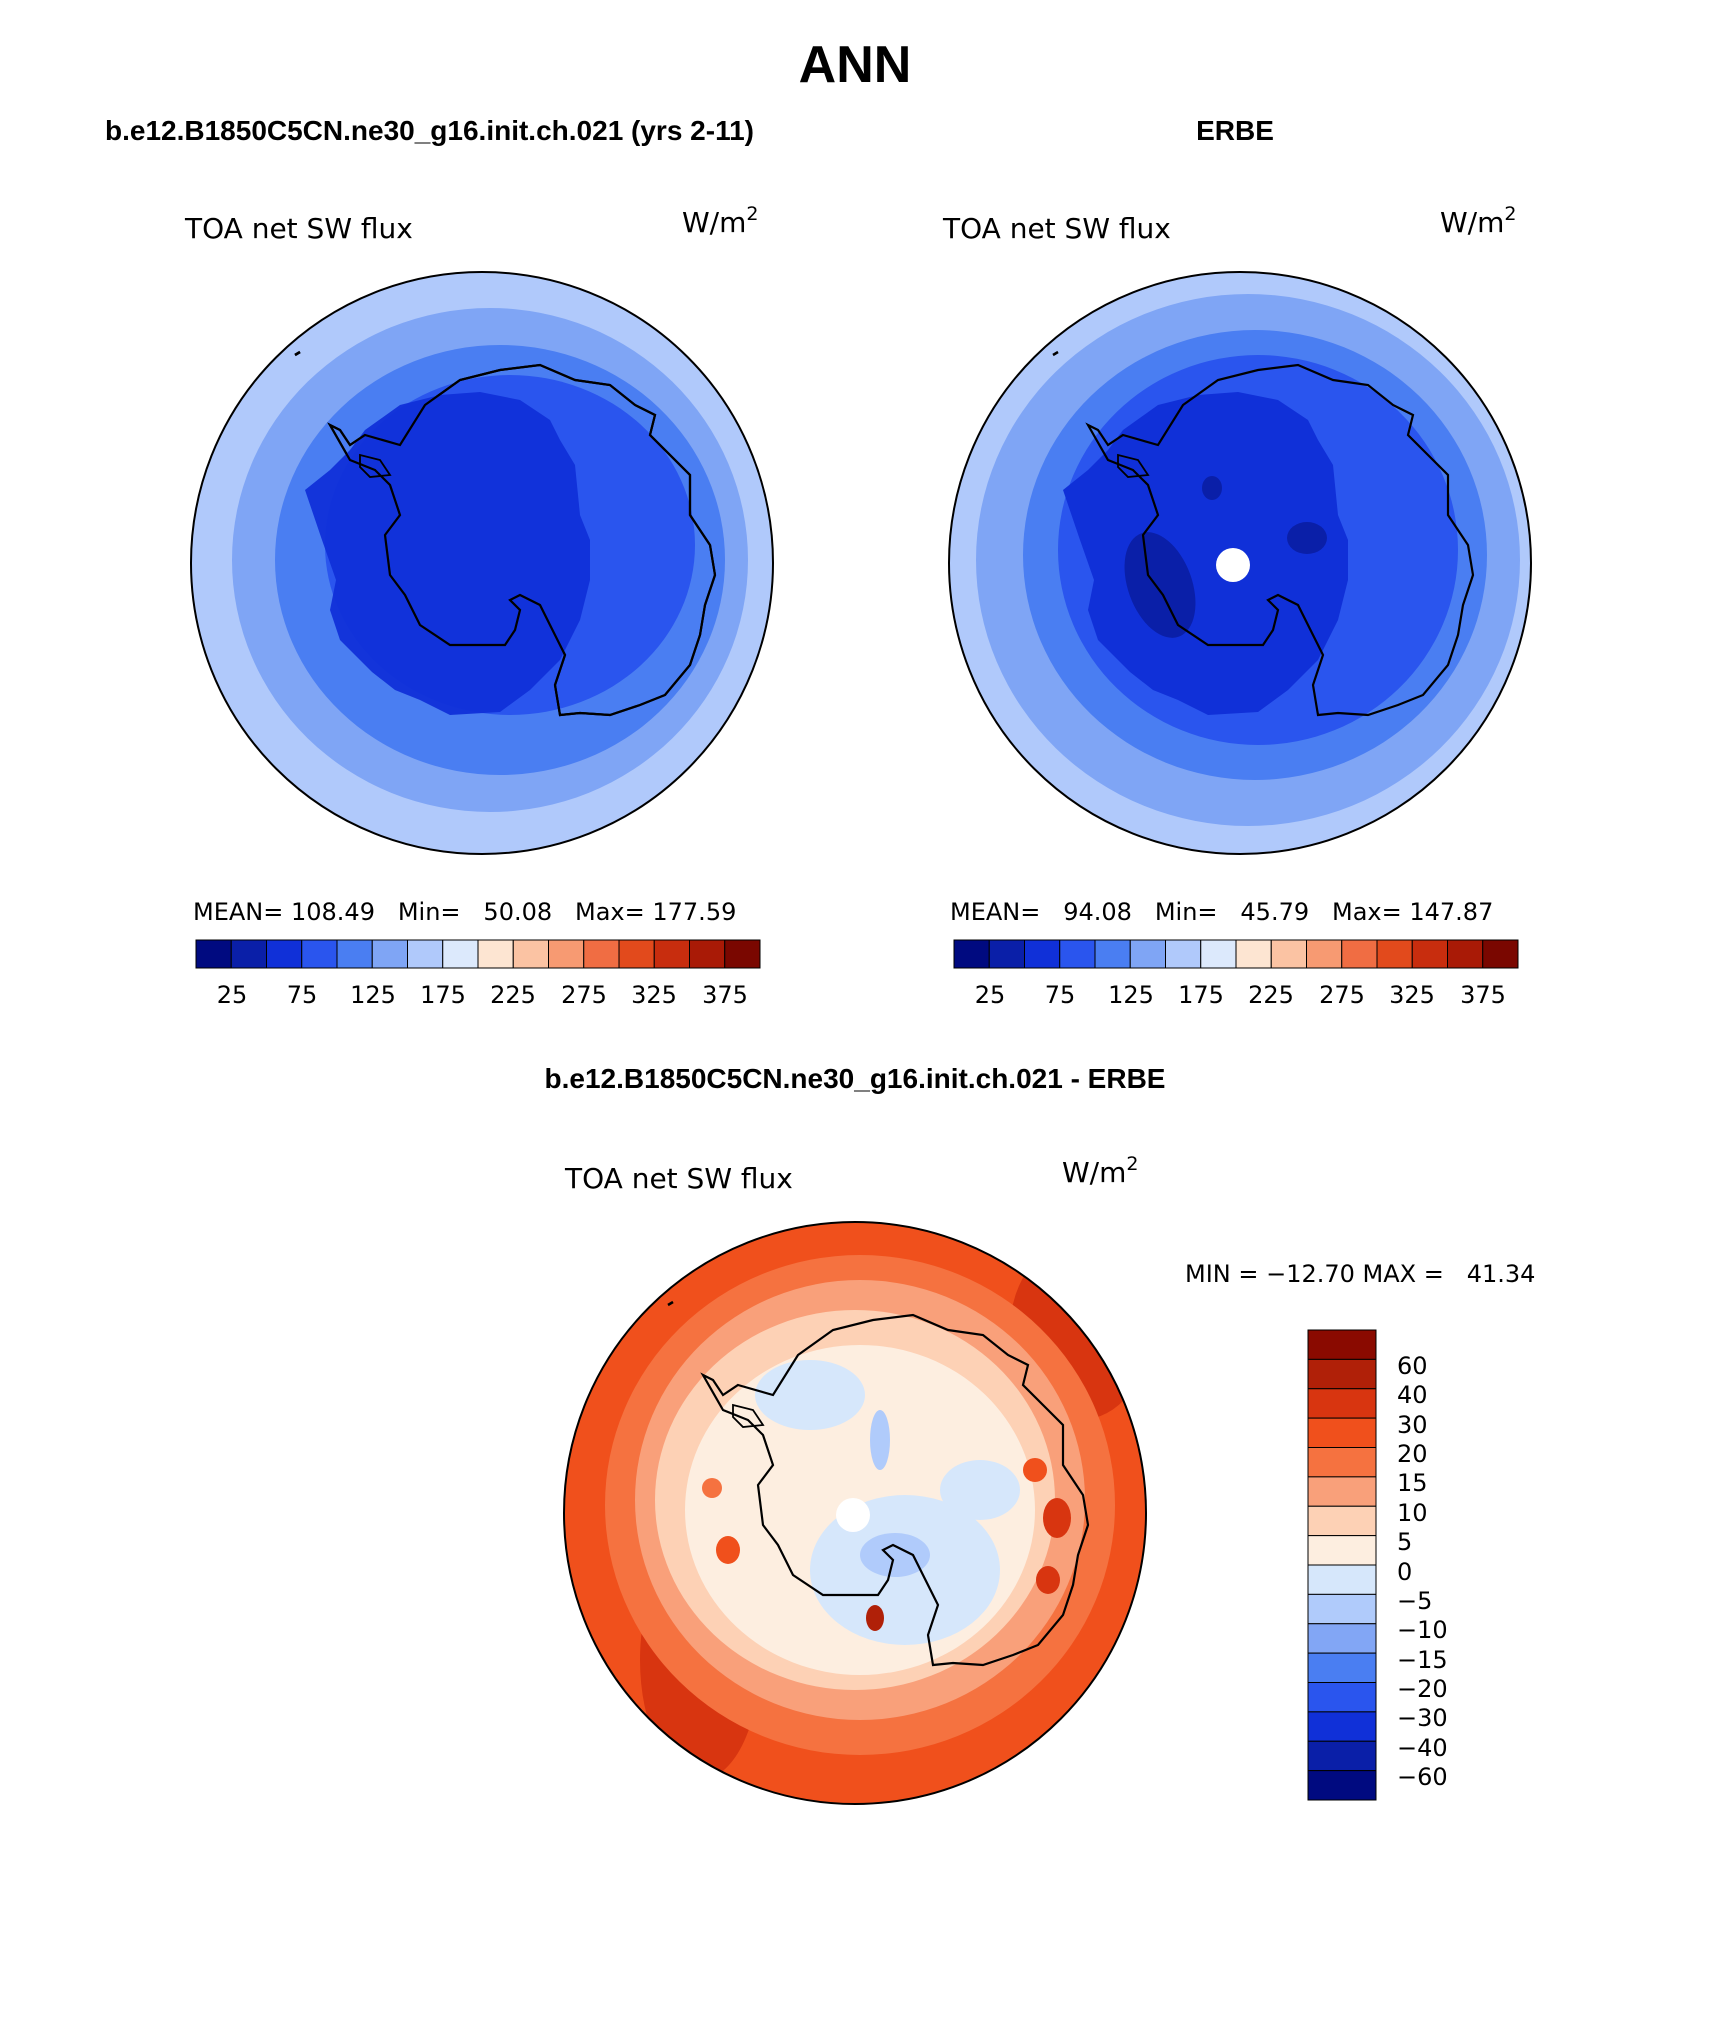  I want to click on panel-obs-map, so click(1240, 563).